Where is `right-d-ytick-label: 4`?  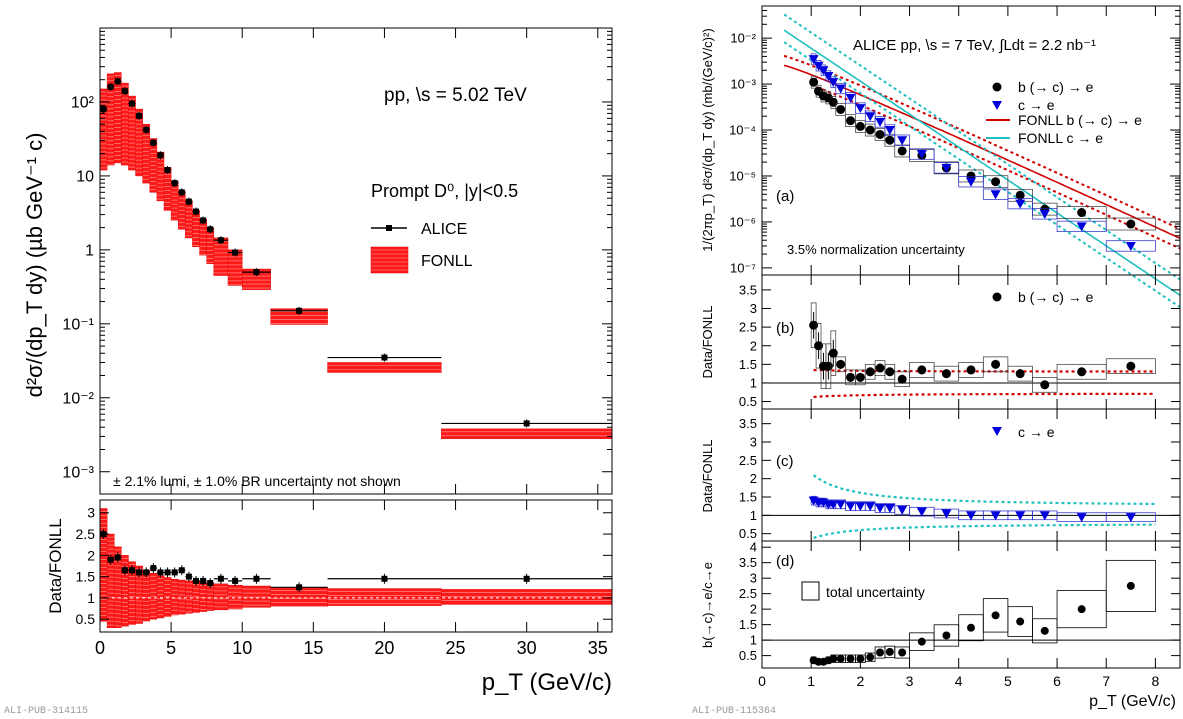
right-d-ytick-label: 4 is located at coordinates (753, 547).